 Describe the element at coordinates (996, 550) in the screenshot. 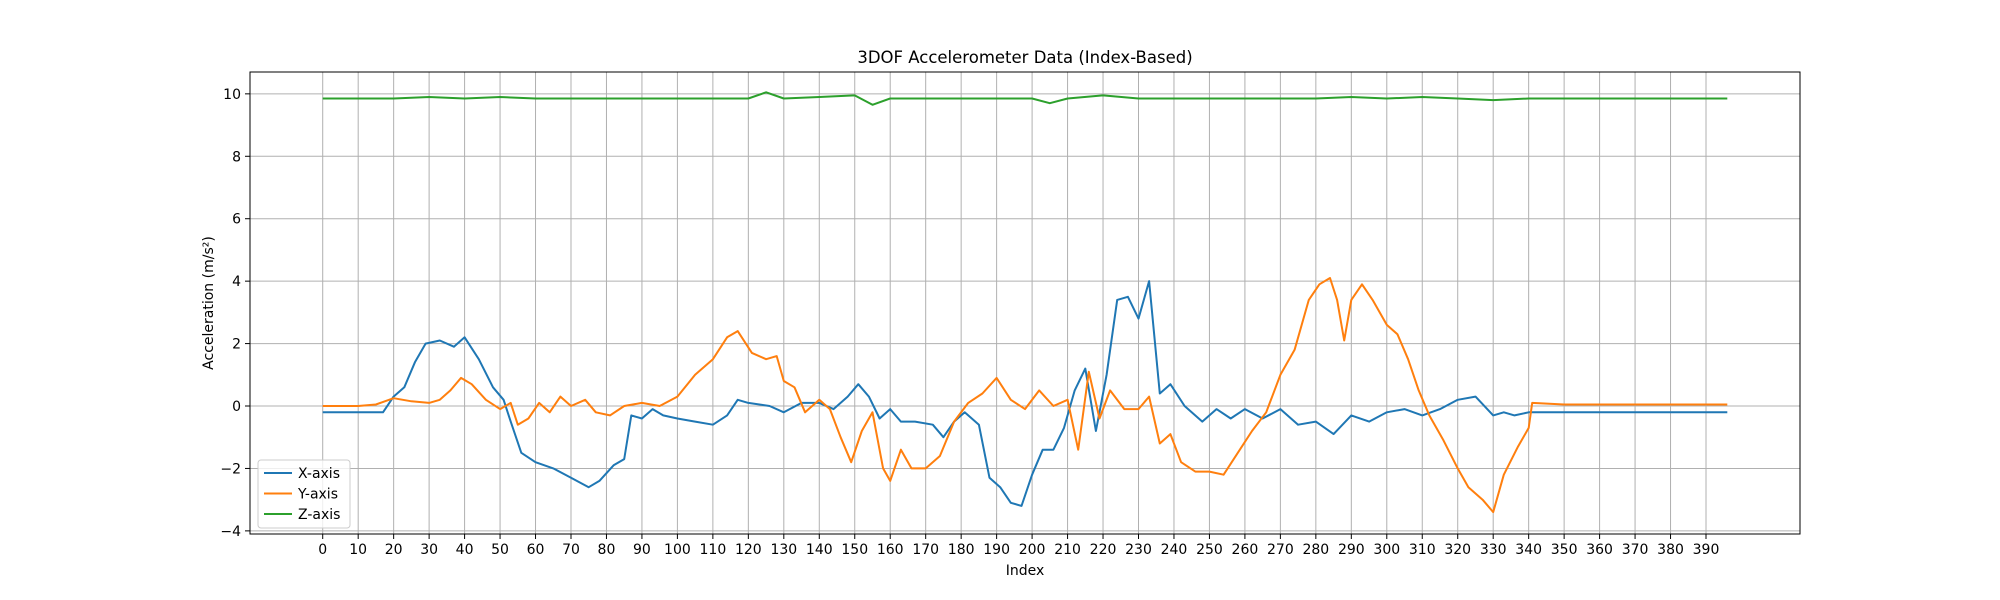

I see `x-tick-label: 190` at that location.